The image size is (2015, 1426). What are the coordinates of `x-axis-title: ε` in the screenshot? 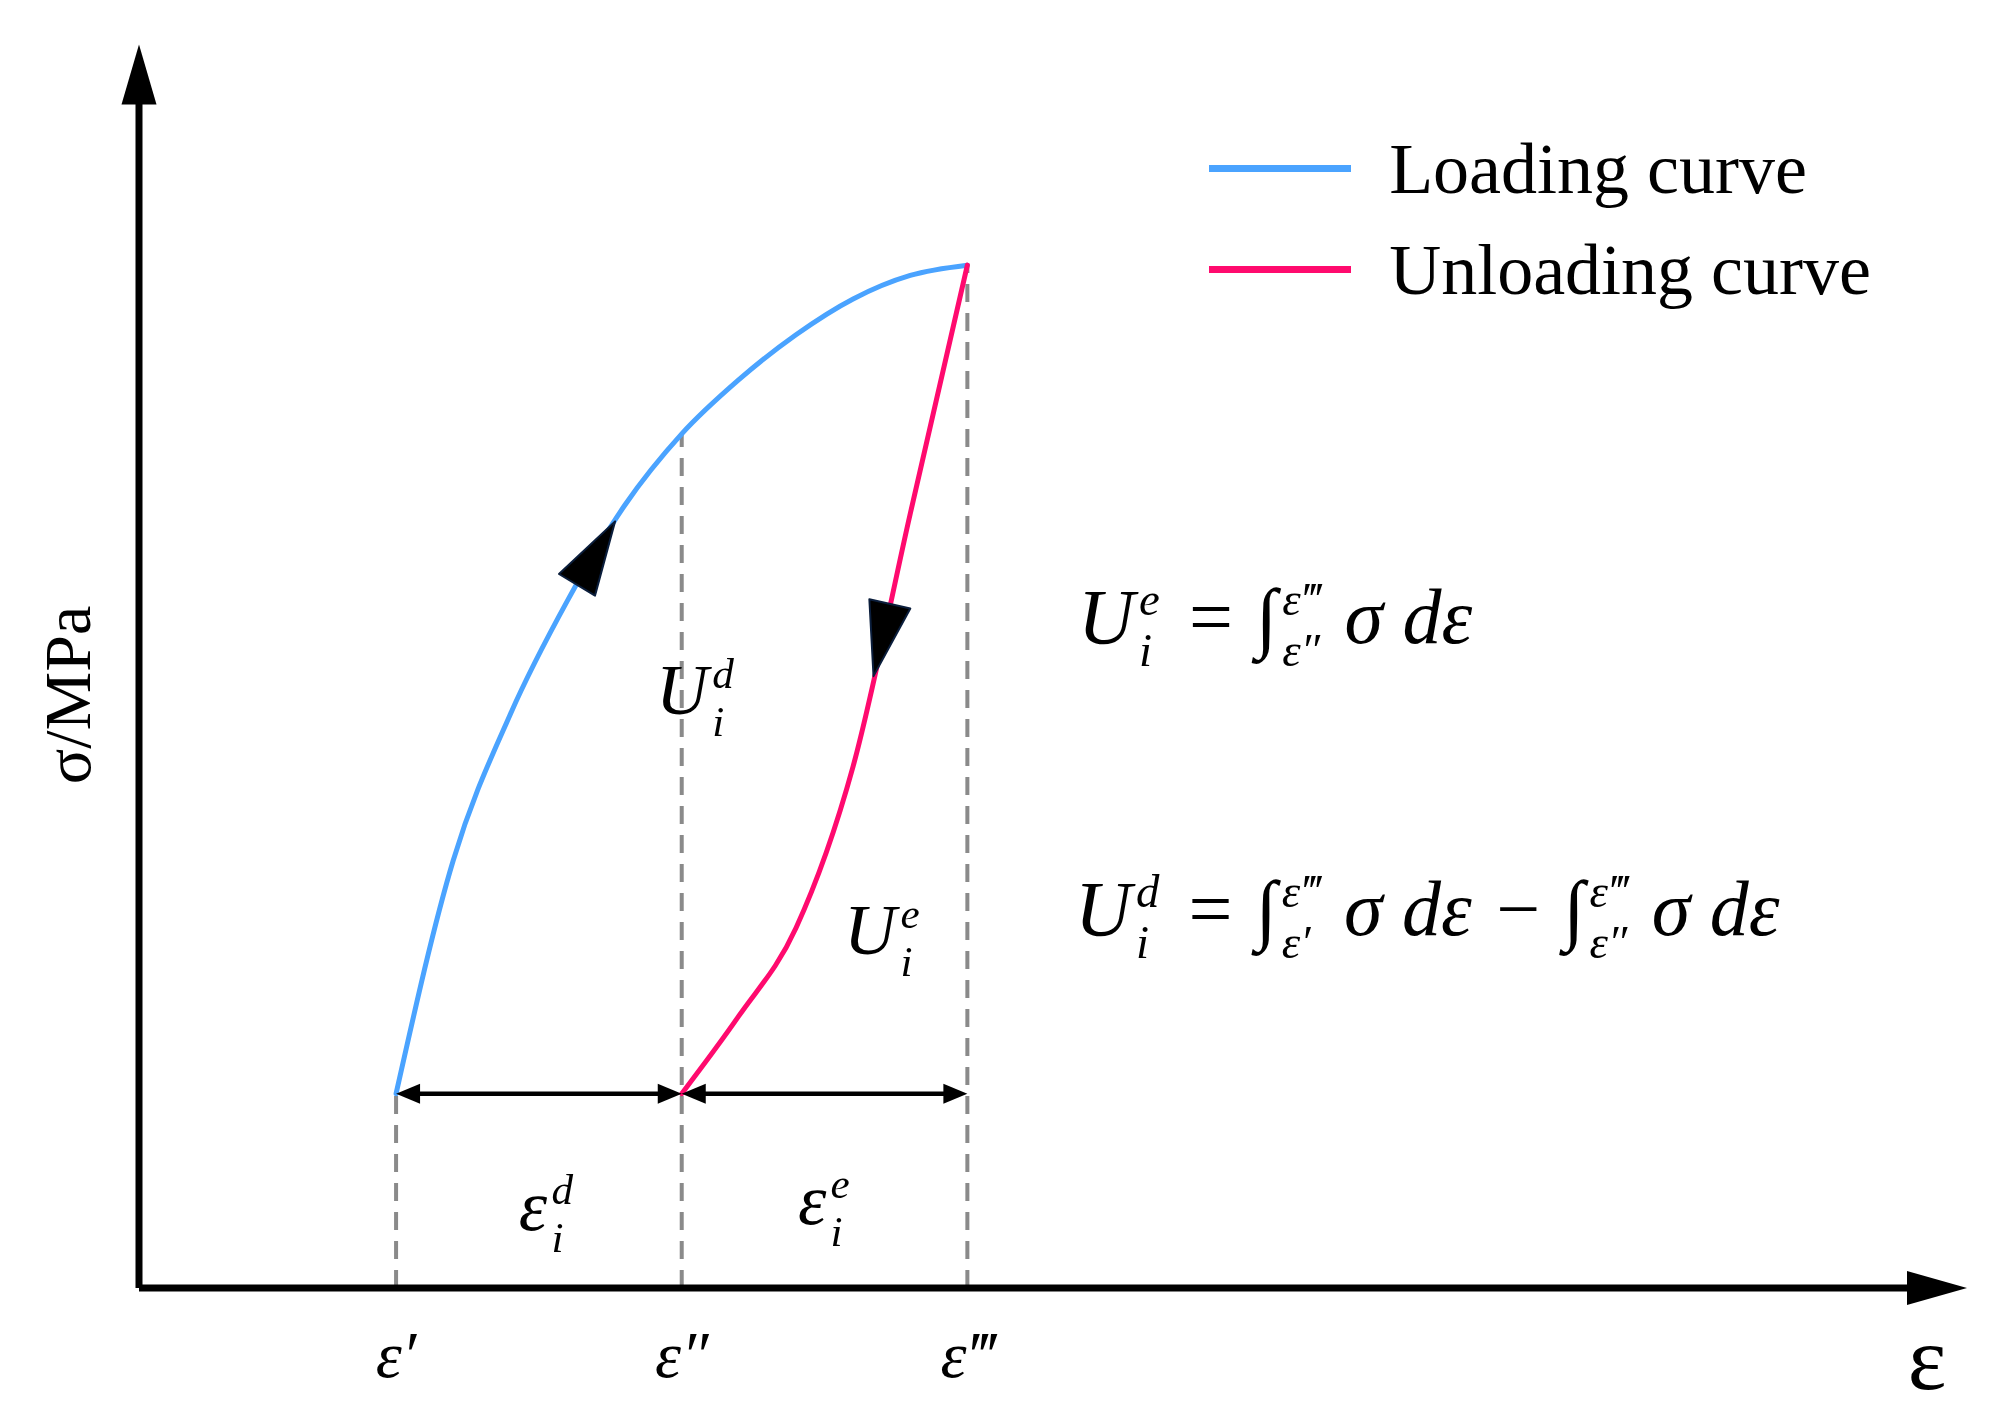 It's located at (1927, 1358).